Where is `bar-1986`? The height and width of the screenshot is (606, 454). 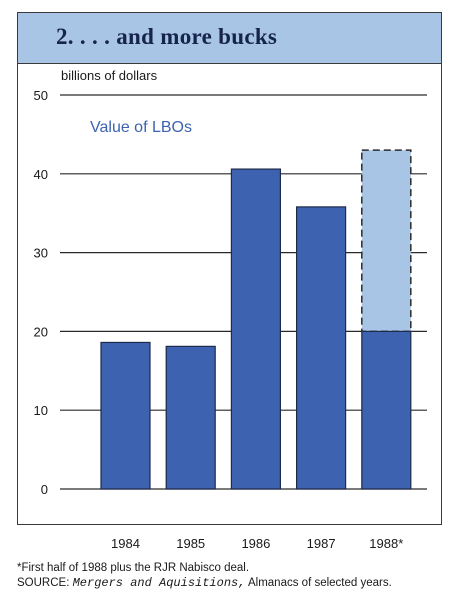
bar-1986 is located at coordinates (255, 329).